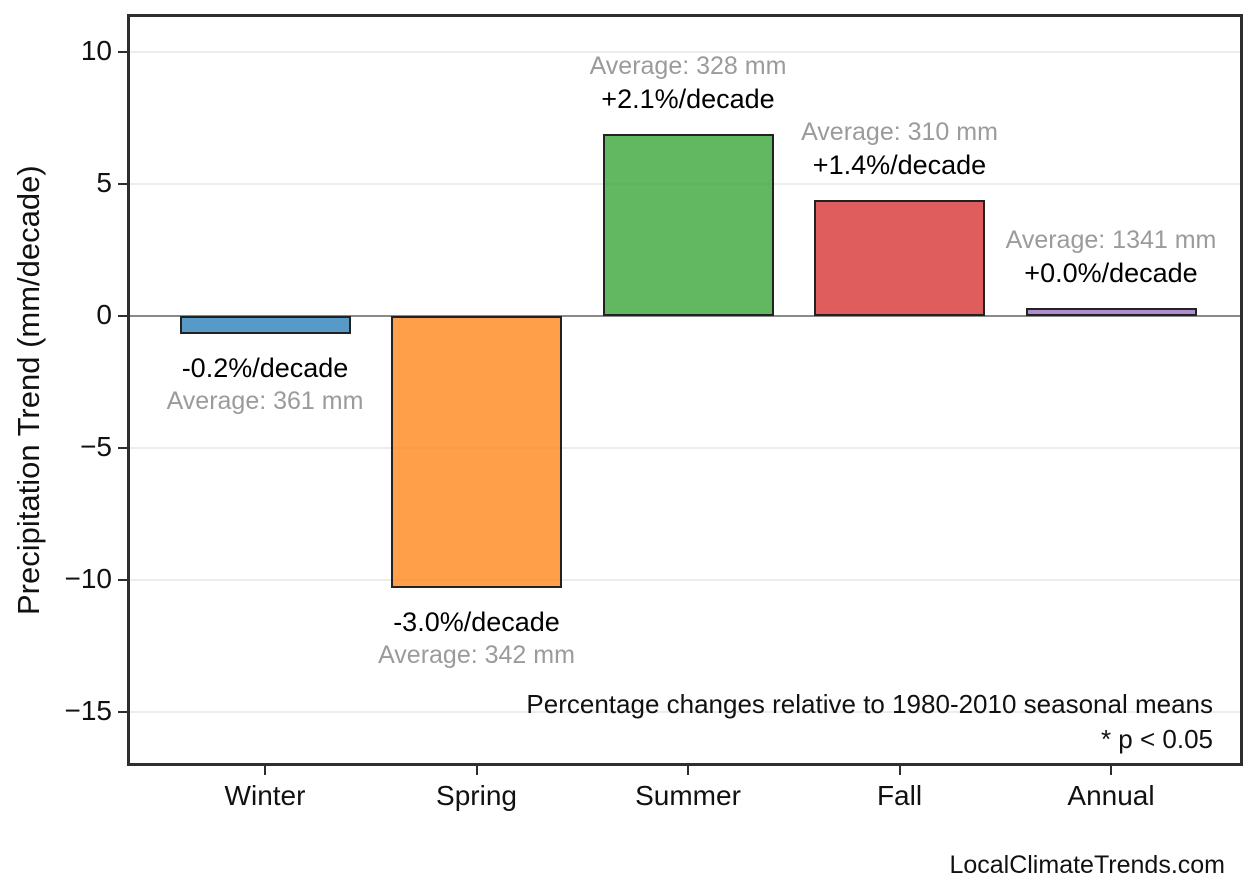  Describe the element at coordinates (476, 451) in the screenshot. I see `bar-spring` at that location.